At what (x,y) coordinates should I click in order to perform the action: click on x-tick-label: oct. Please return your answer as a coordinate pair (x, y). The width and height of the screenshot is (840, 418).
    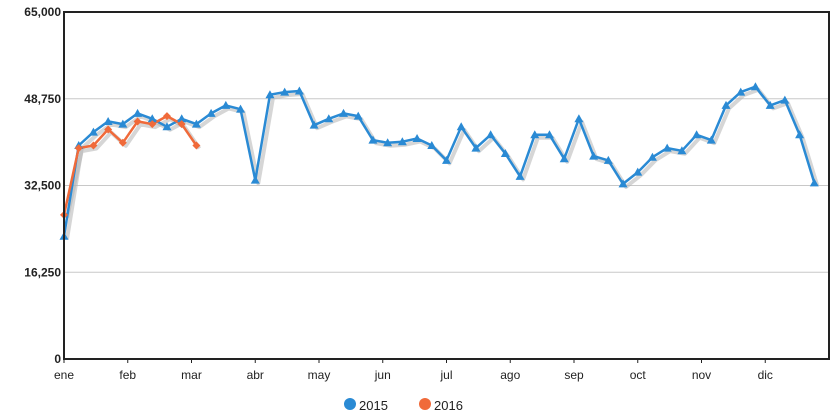
    Looking at the image, I should click on (638, 375).